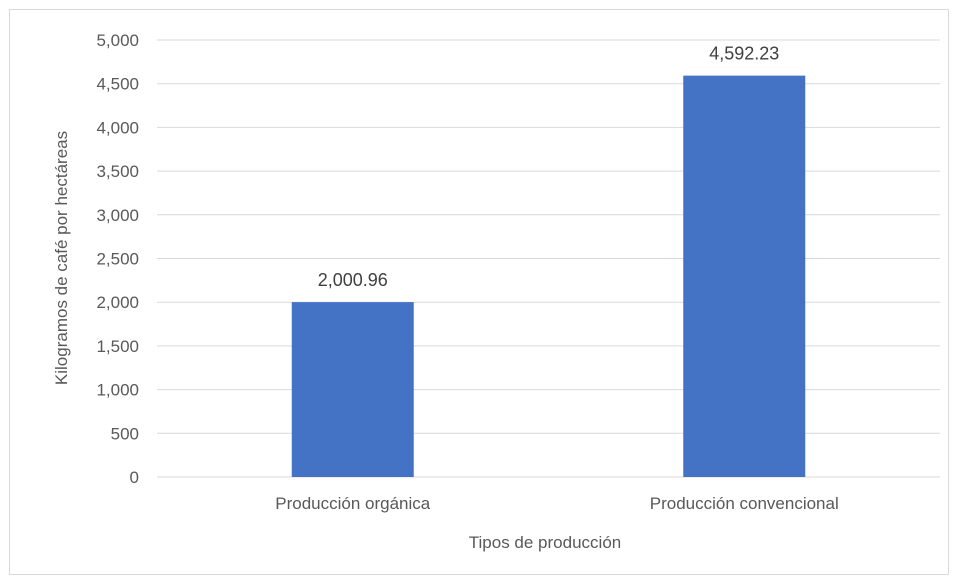 This screenshot has width=959, height=584. I want to click on y-tick-label: 4,500, so click(117, 84).